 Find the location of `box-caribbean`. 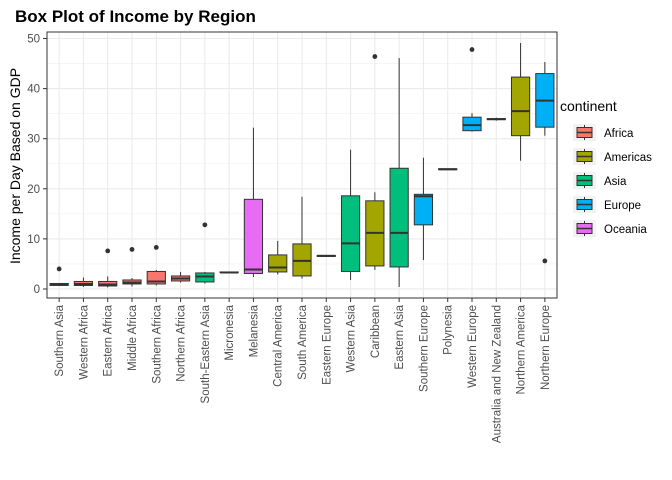

box-caribbean is located at coordinates (375, 162).